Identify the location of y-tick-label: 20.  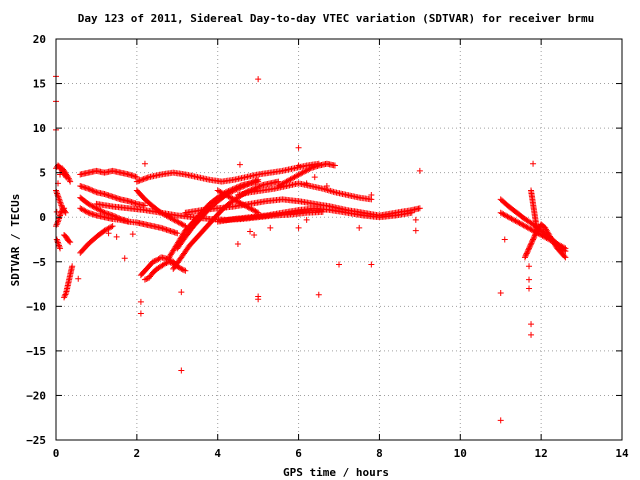
(39, 39).